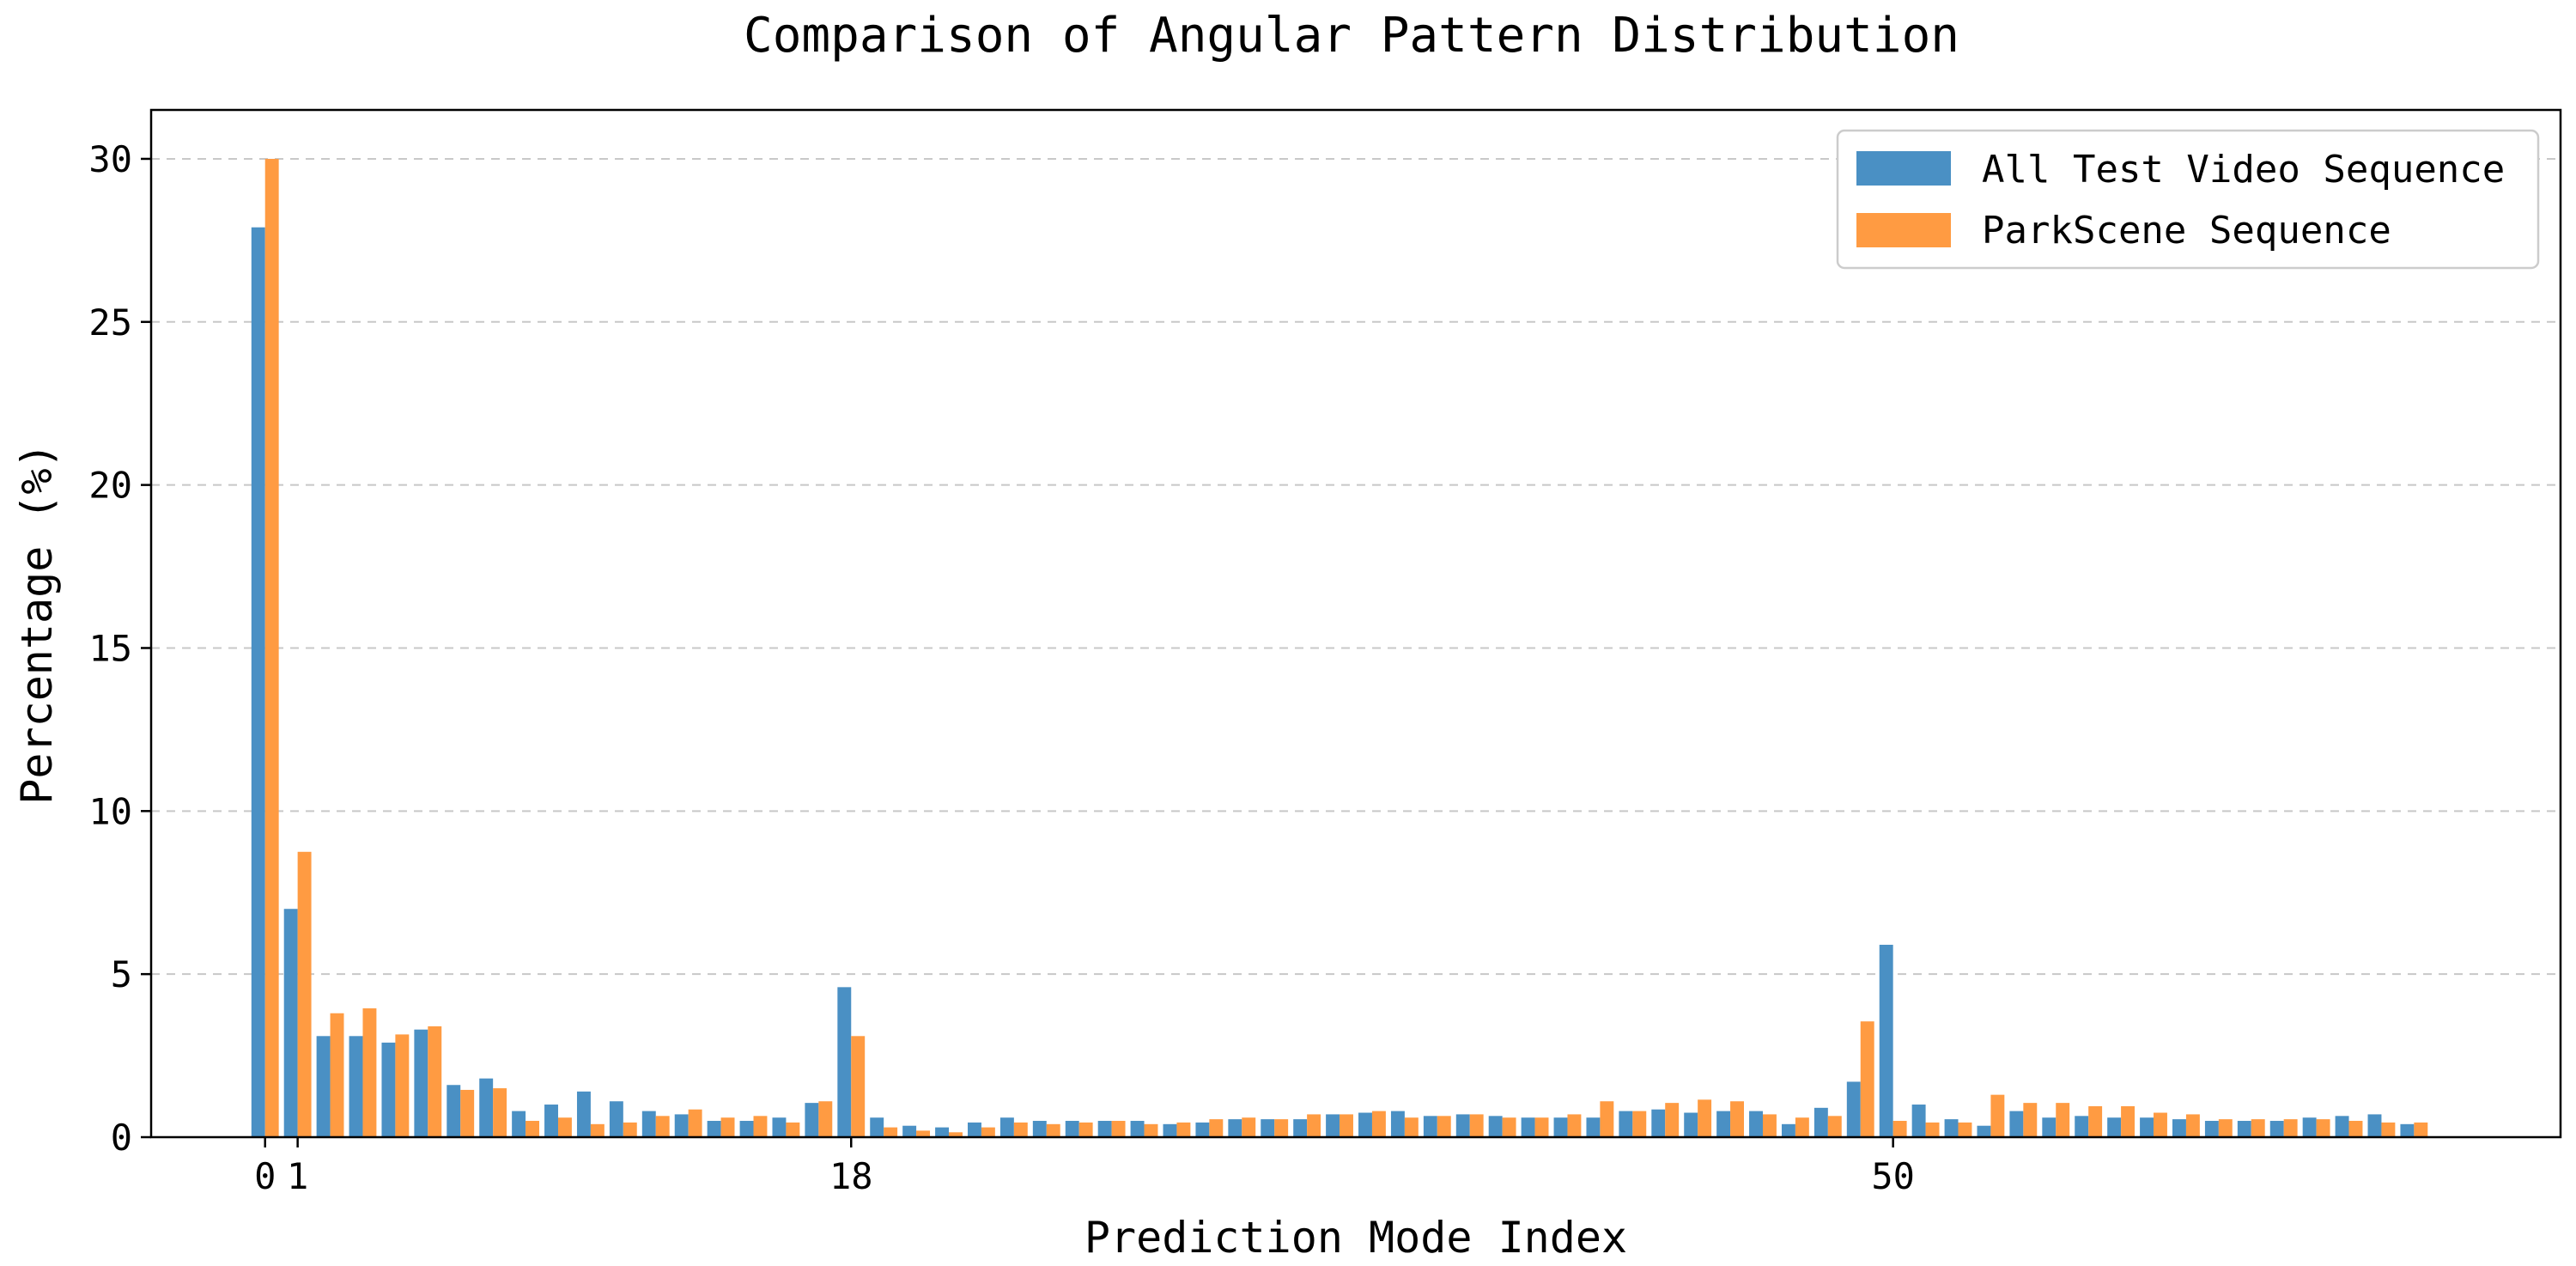  What do you see at coordinates (110, 648) in the screenshot?
I see `y-tick-label: 15` at bounding box center [110, 648].